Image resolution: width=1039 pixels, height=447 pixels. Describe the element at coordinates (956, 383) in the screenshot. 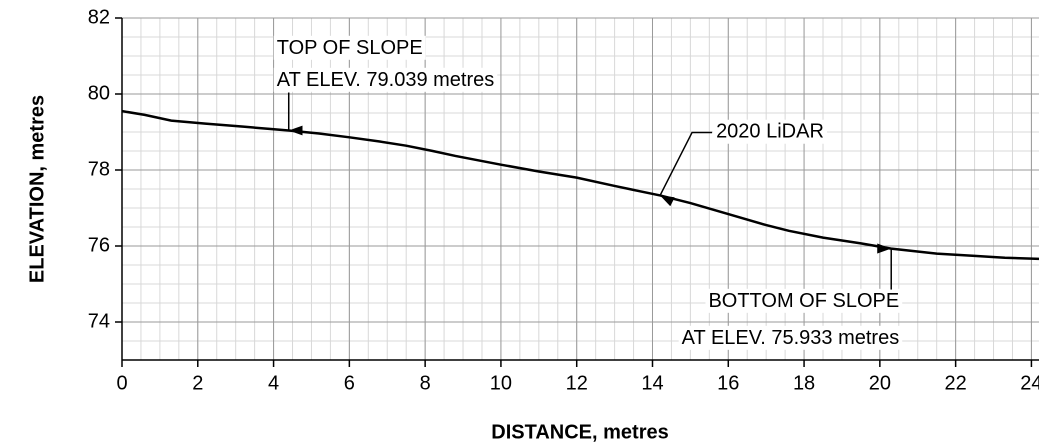

I see `x-tick-label: 22` at that location.